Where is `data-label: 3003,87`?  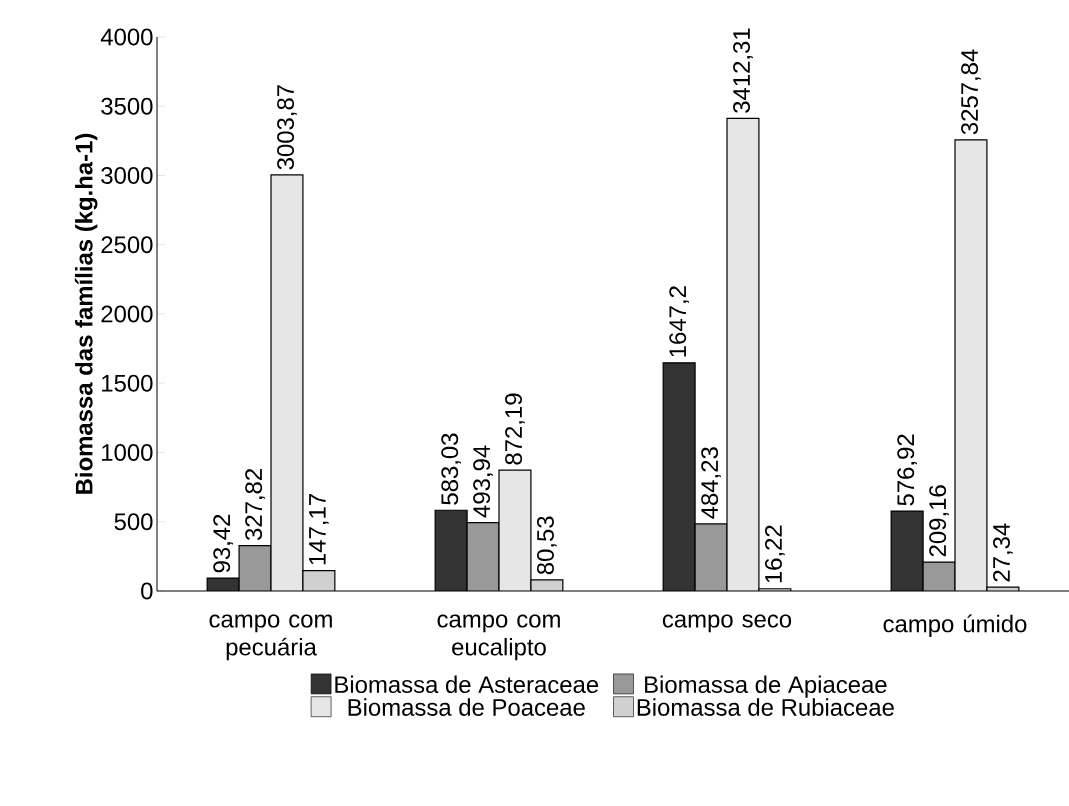
data-label: 3003,87 is located at coordinates (287, 127).